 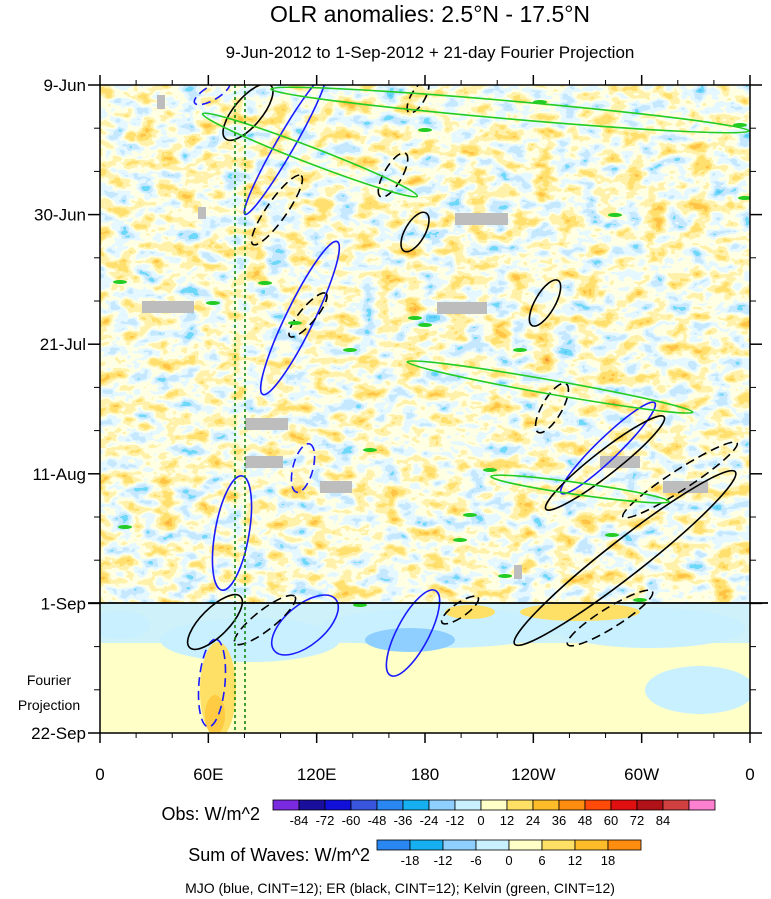 What do you see at coordinates (533, 820) in the screenshot?
I see `colorbar-level-label: 24` at bounding box center [533, 820].